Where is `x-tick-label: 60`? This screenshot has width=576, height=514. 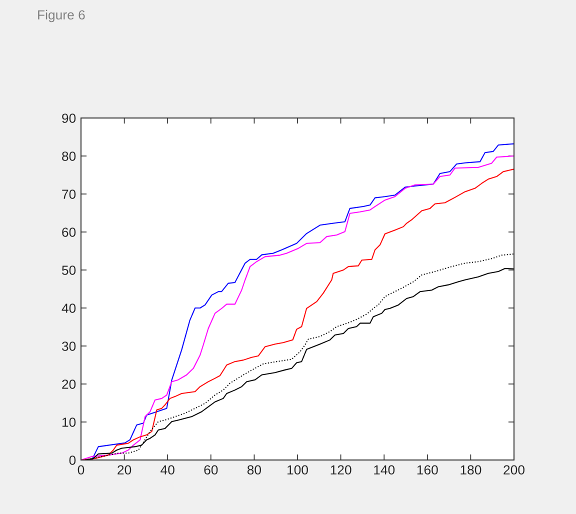 x-tick-label: 60 is located at coordinates (211, 470).